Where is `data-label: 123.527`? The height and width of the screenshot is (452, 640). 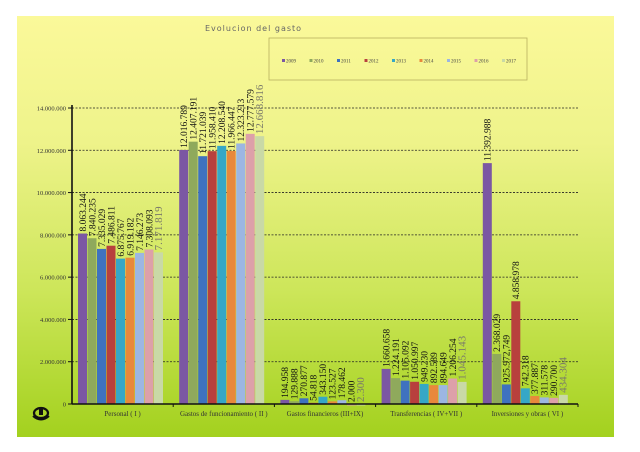 data-label: 123.527 is located at coordinates (334, 383).